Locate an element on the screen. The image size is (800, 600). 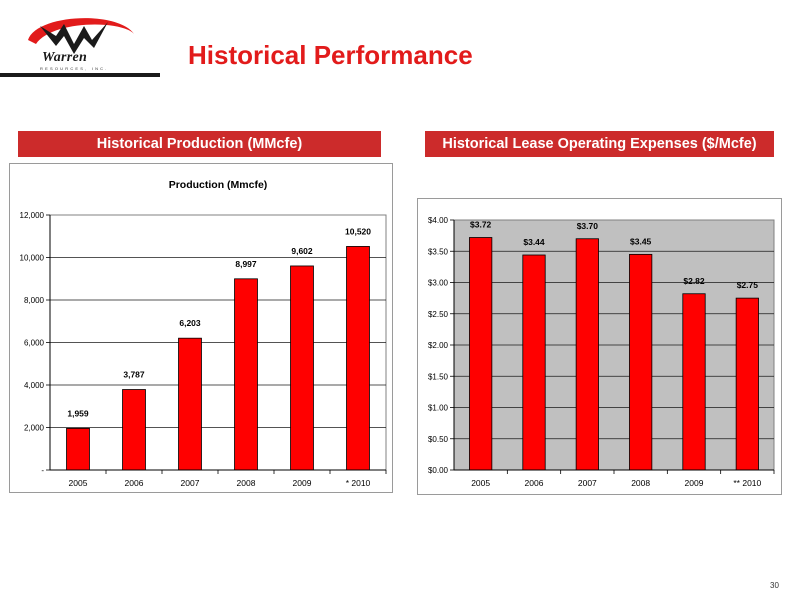
value-label: 3,787 is located at coordinates (134, 375).